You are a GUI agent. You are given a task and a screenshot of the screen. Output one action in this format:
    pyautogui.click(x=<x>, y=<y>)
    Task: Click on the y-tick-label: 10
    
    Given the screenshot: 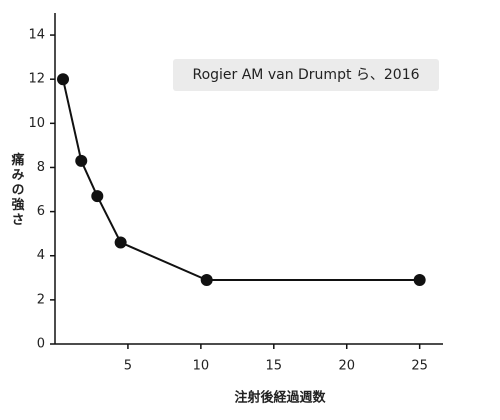 What is the action you would take?
    pyautogui.click(x=36, y=123)
    